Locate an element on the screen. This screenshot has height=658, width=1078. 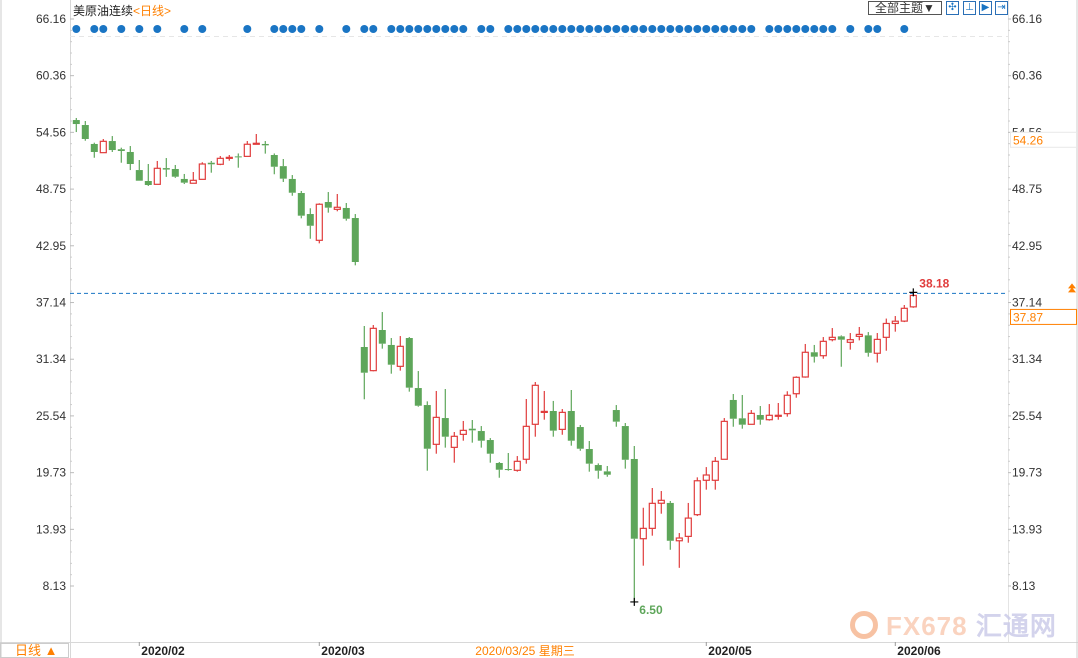
last-price-box is located at coordinates (1043, 316).